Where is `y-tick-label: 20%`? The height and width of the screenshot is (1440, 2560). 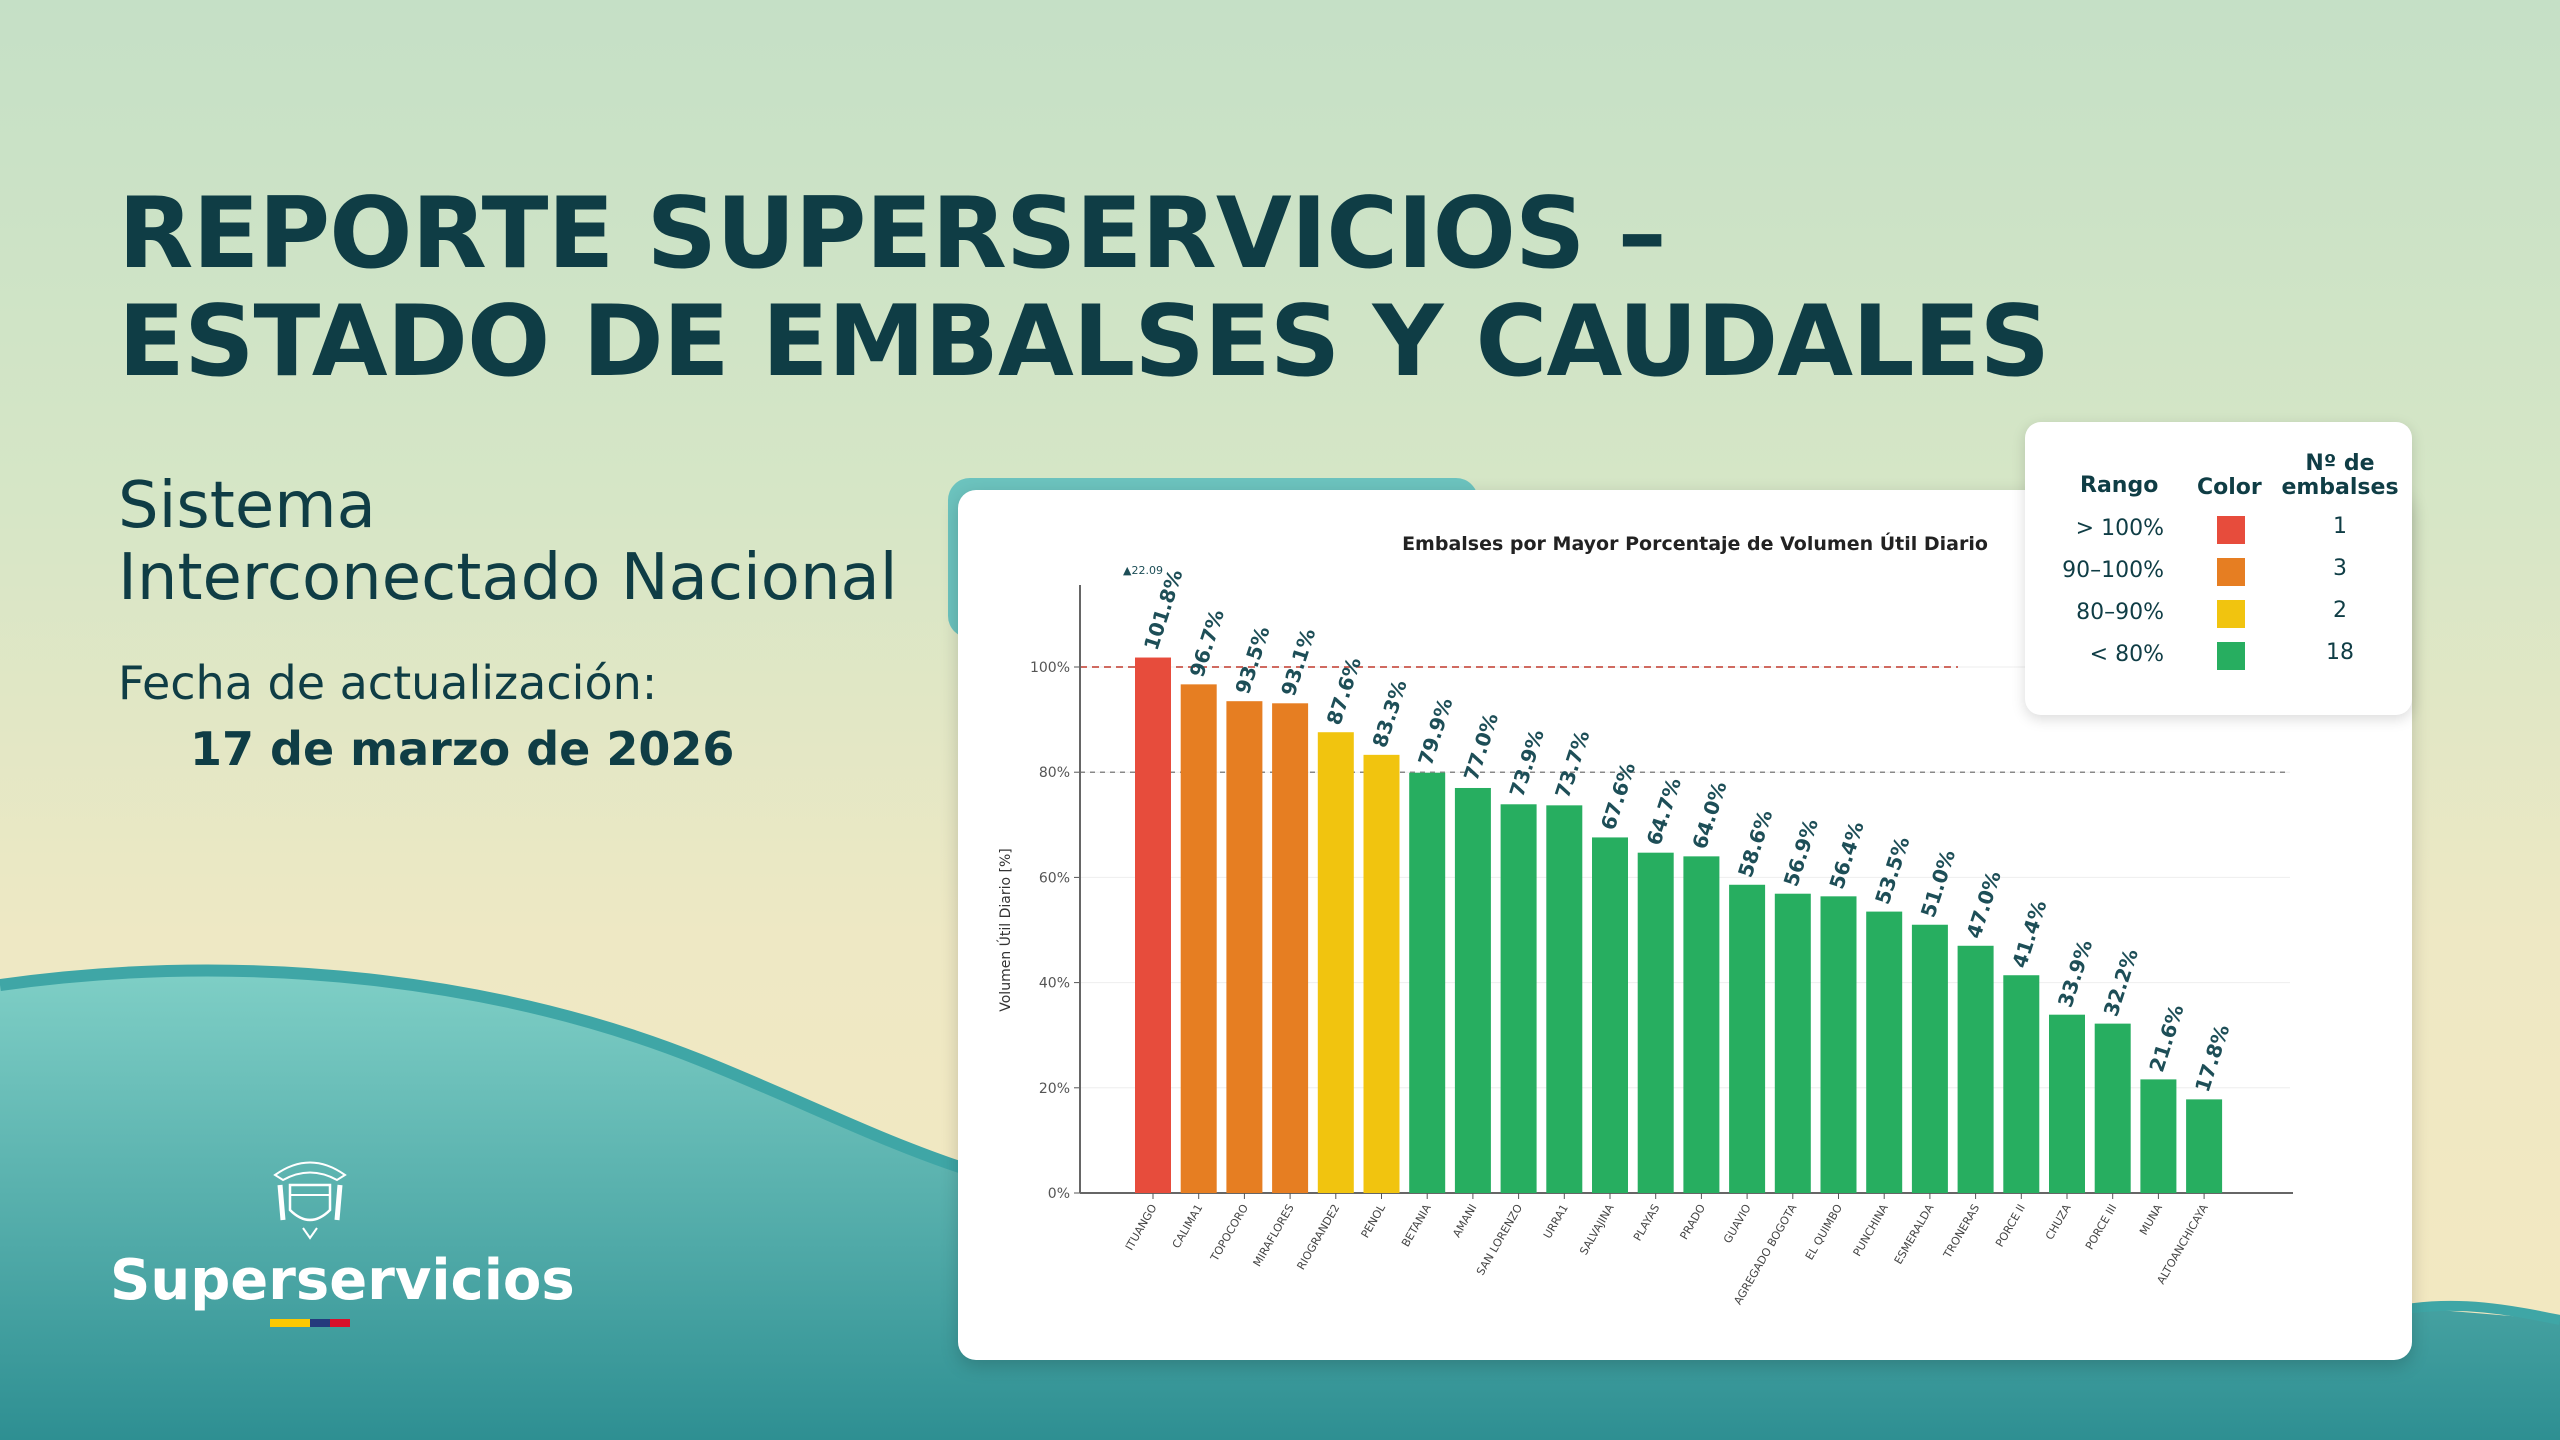 y-tick-label: 20% is located at coordinates (1054, 1089).